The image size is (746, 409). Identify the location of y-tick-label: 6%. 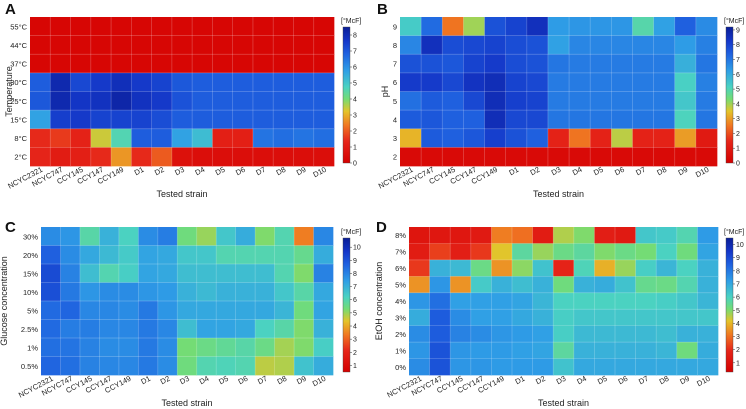
(400, 268).